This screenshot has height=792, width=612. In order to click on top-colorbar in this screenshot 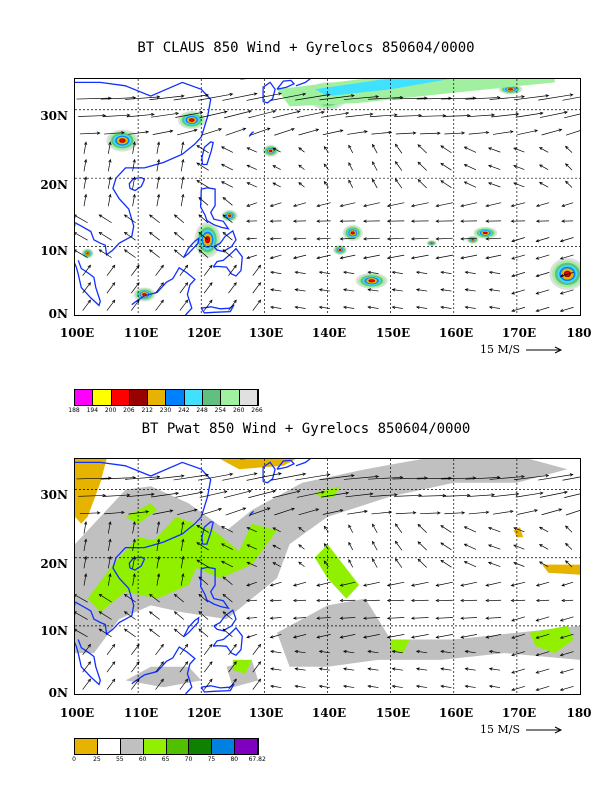, I will do `click(166, 397)`.